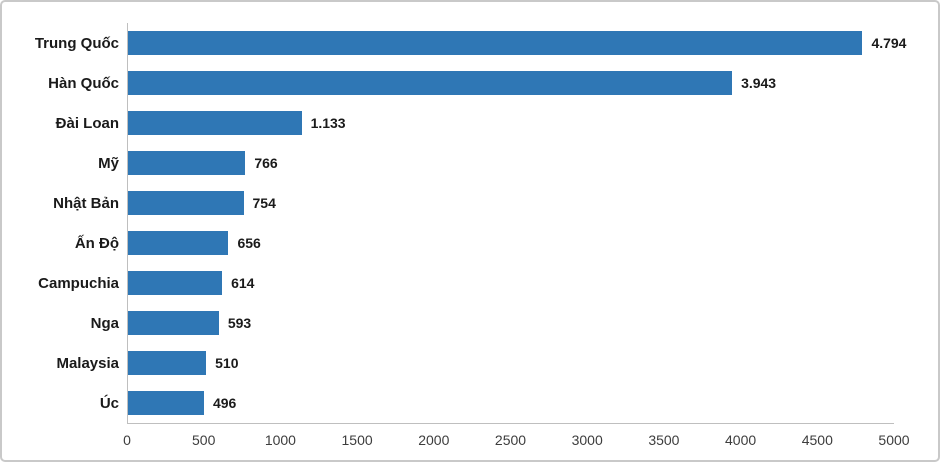  I want to click on x-axis-tick-label: 2500, so click(510, 440).